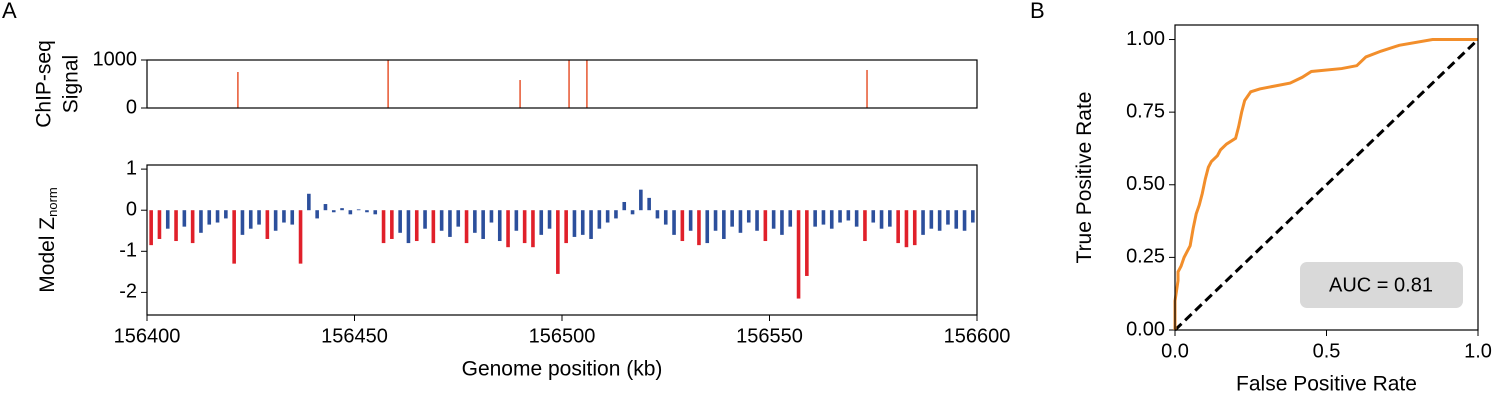 The height and width of the screenshot is (400, 1500). I want to click on x-tick-label: 156450, so click(354, 336).